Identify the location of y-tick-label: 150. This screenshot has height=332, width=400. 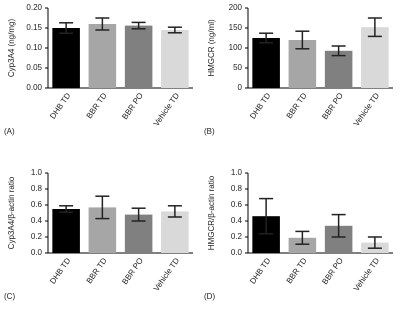
(236, 27).